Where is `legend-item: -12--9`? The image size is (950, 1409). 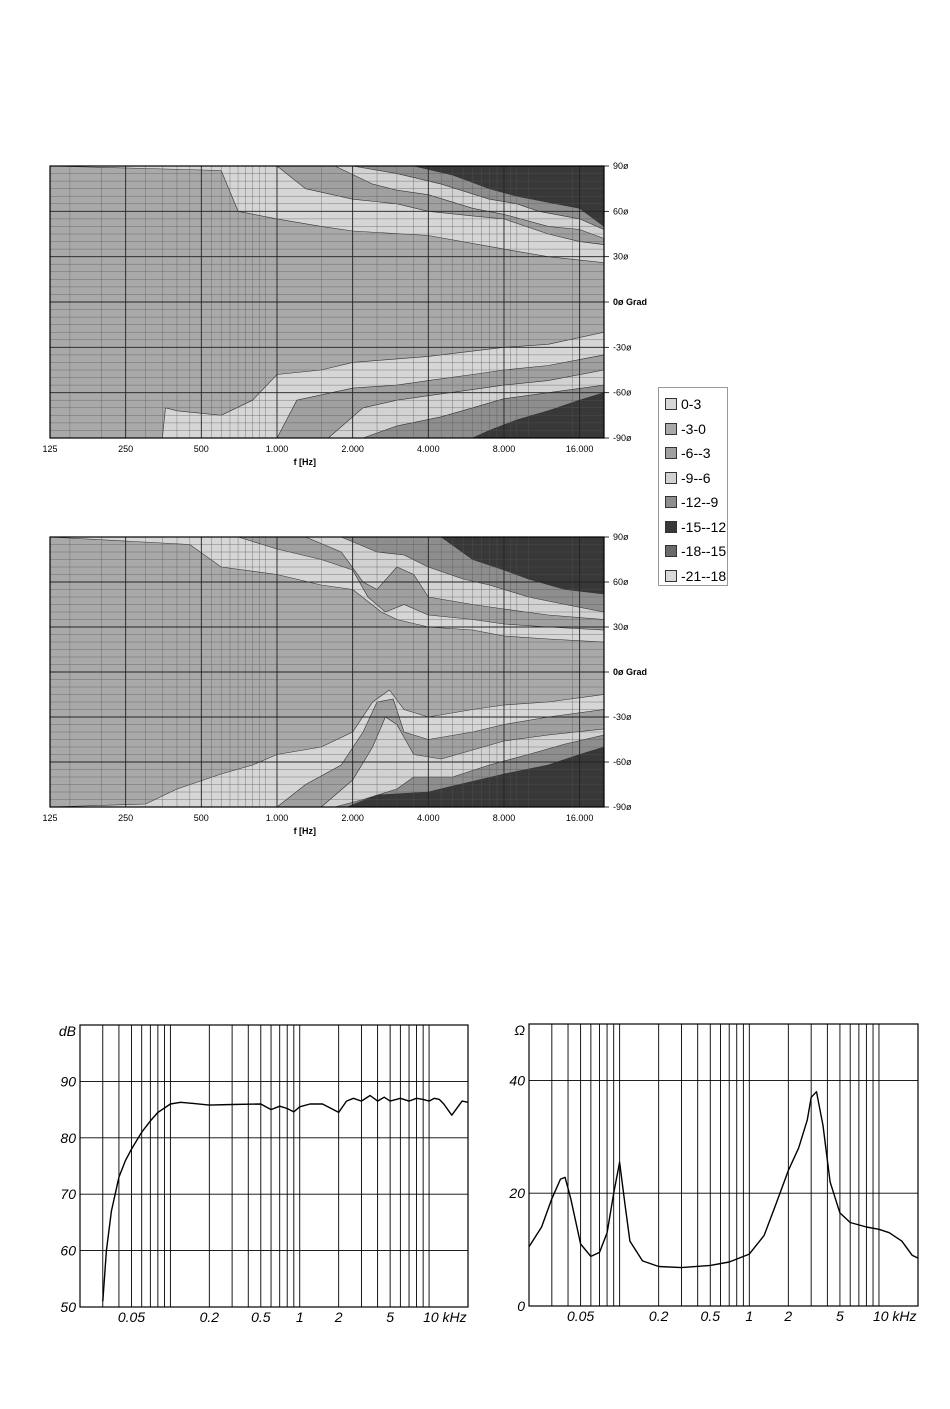 legend-item: -12--9 is located at coordinates (693, 502).